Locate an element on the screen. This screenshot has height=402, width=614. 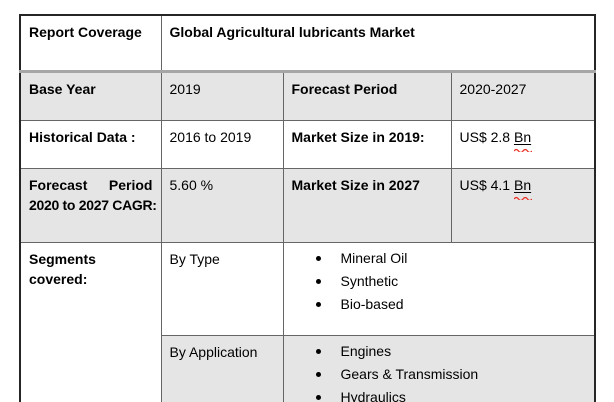
market-size-2019-value: US$ 2.8 Bn is located at coordinates (523, 144).